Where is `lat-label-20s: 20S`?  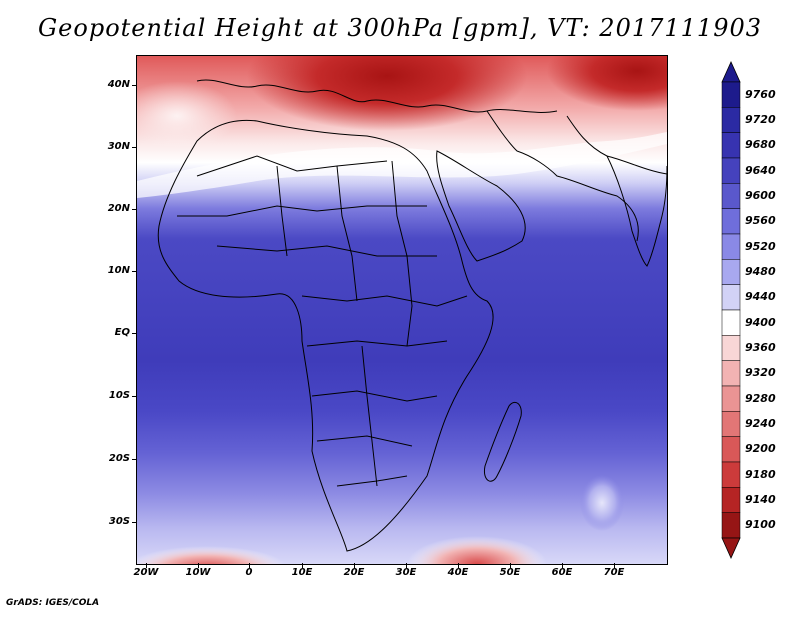 lat-label-20s: 20S is located at coordinates (119, 458).